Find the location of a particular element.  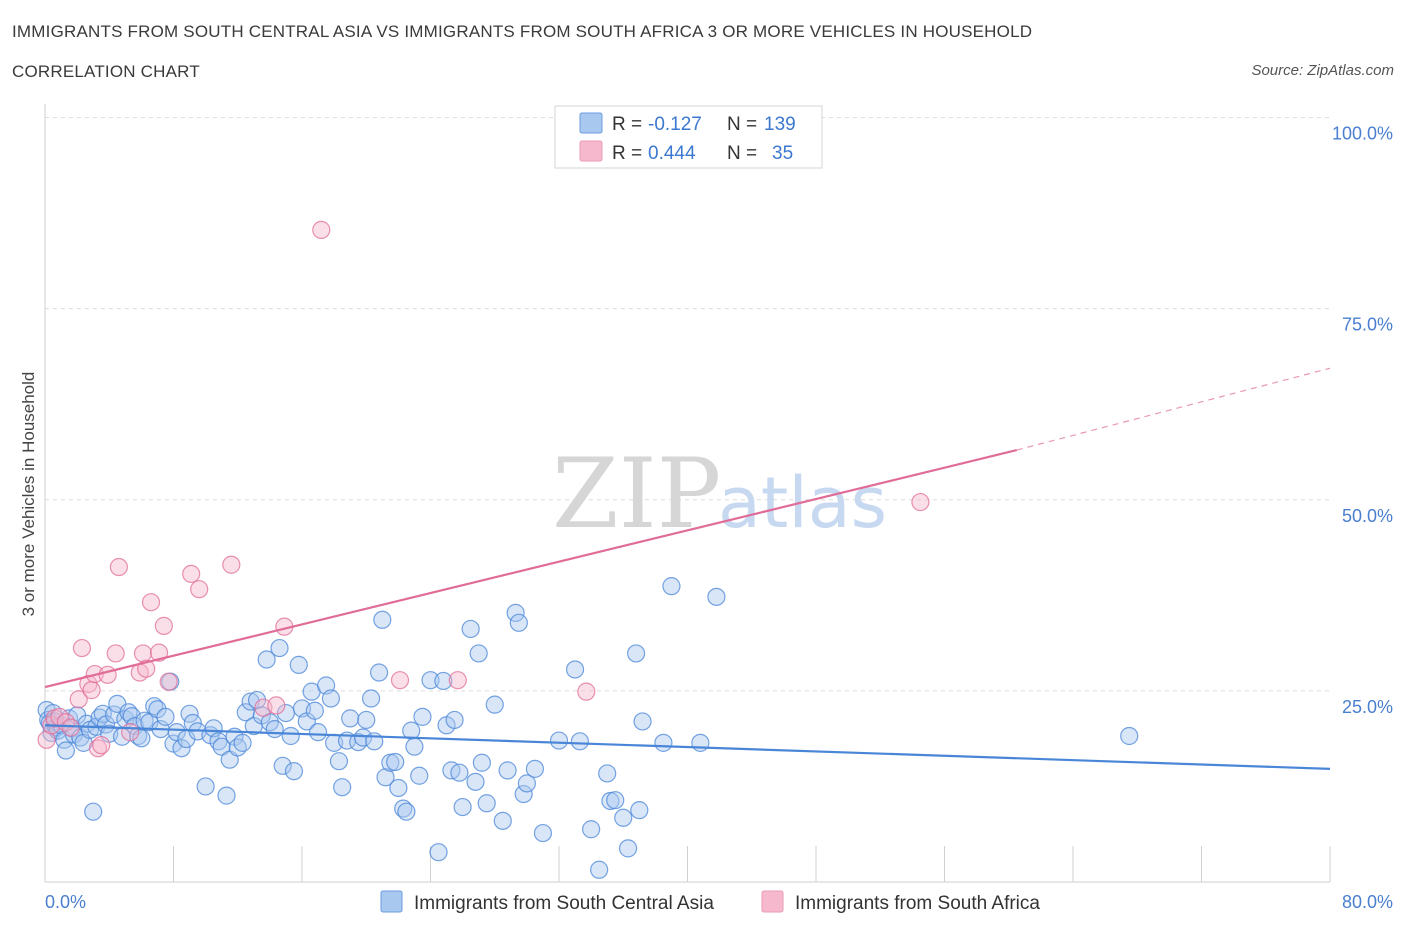

legend-n-label-blue: N = is located at coordinates (742, 124).